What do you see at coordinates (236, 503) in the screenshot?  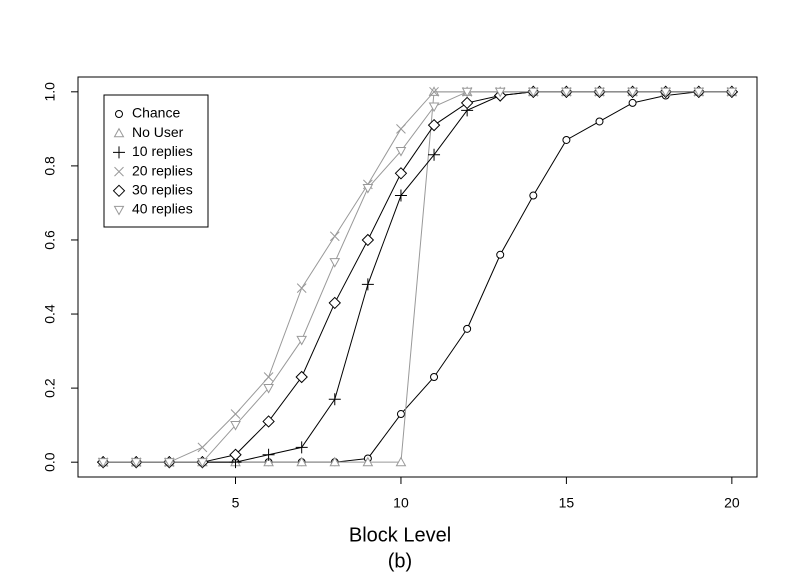 I see `x-tick-label: 5` at bounding box center [236, 503].